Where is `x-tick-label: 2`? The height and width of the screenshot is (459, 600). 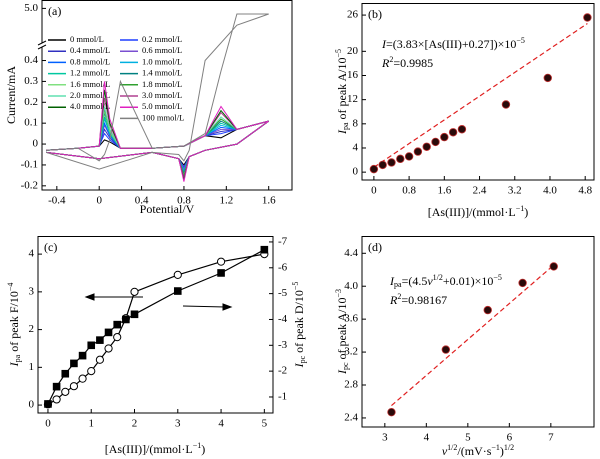 x-tick-label: 2 is located at coordinates (135, 424).